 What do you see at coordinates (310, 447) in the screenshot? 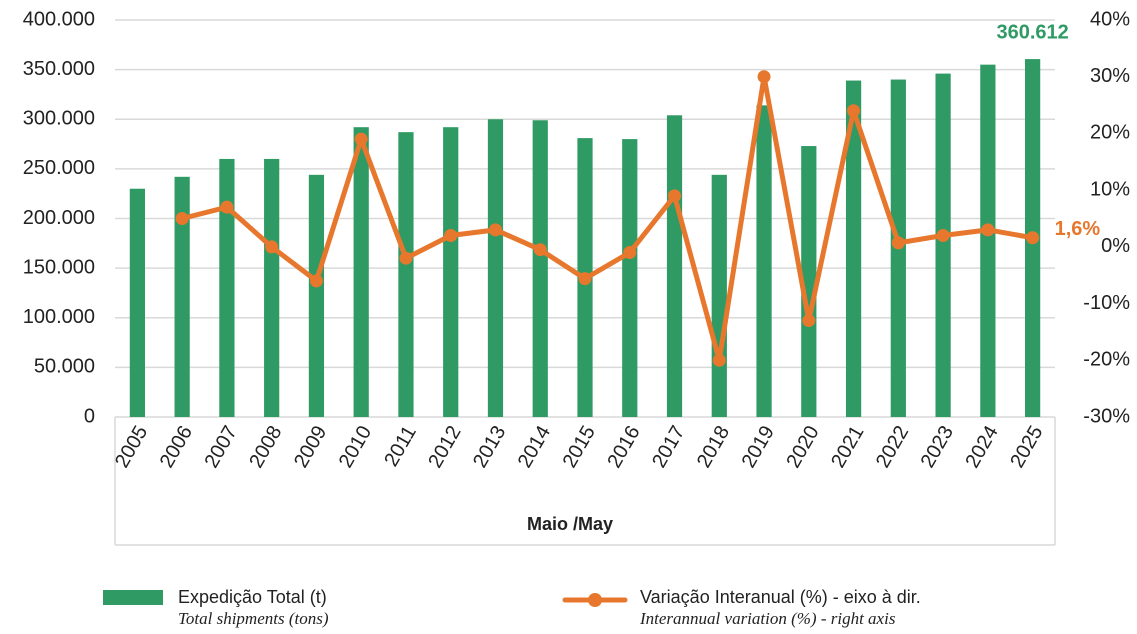
I see `x-tick-label: 2009` at bounding box center [310, 447].